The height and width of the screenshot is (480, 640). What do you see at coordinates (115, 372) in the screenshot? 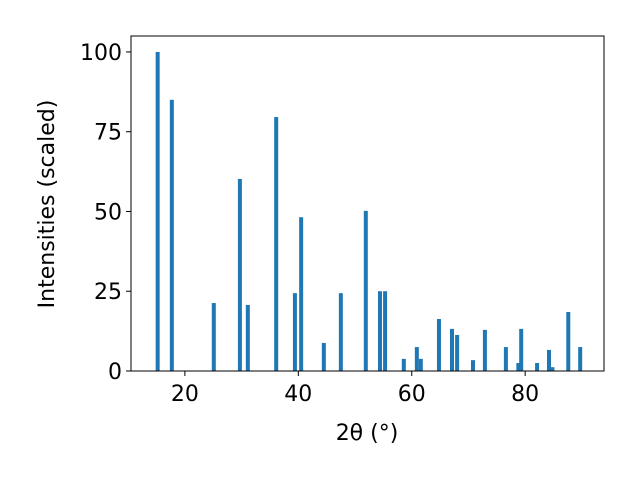
I see `y-tick-label: 0` at bounding box center [115, 372].